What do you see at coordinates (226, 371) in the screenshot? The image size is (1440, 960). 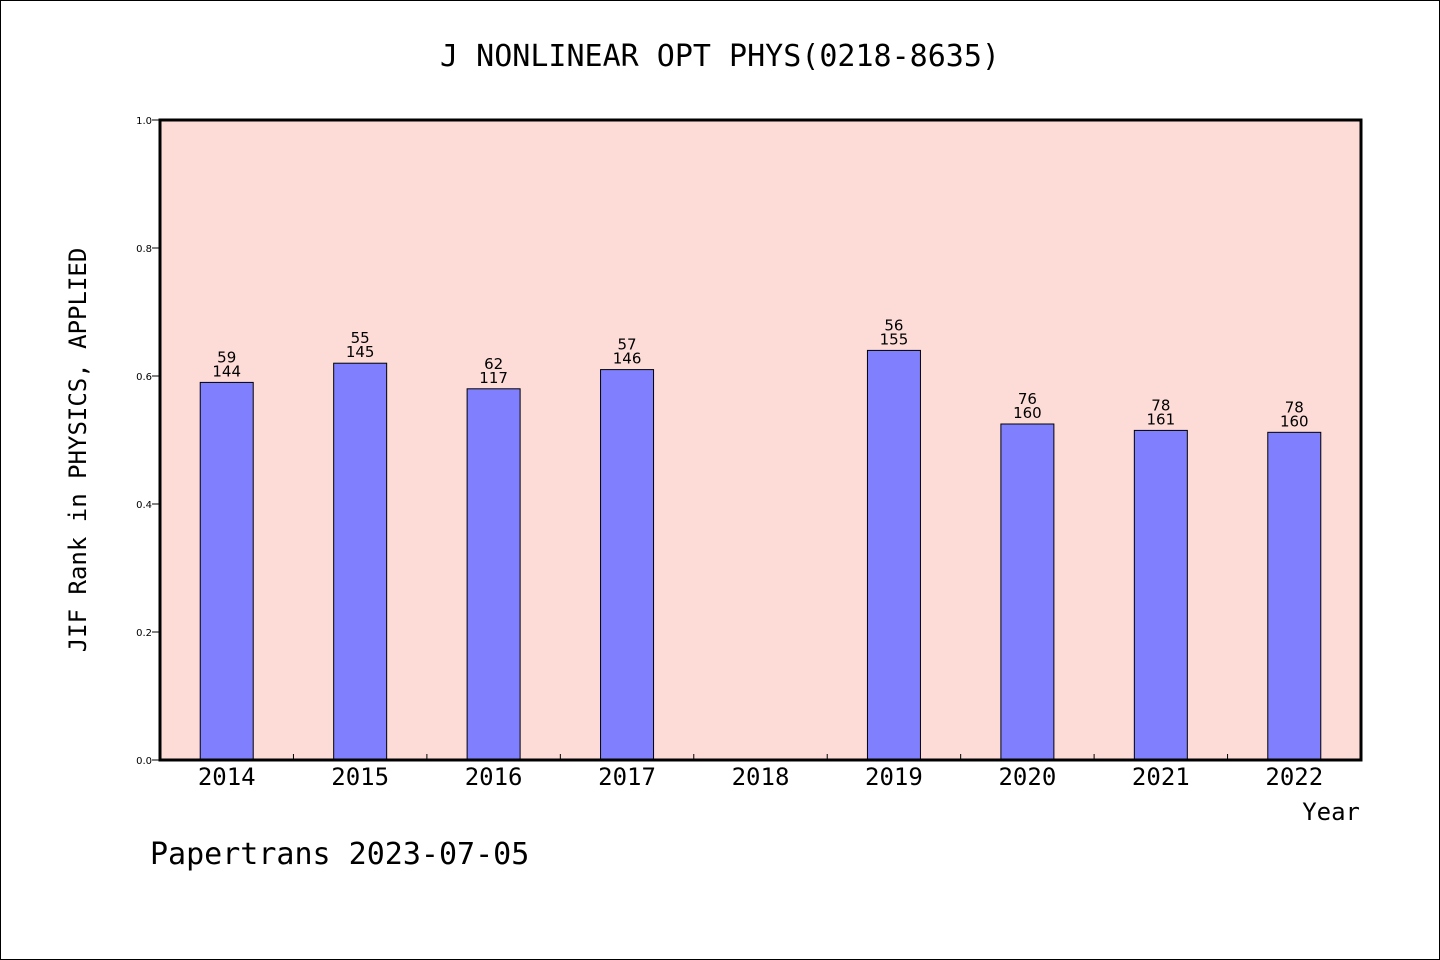 I see `bar-total-label: 144` at bounding box center [226, 371].